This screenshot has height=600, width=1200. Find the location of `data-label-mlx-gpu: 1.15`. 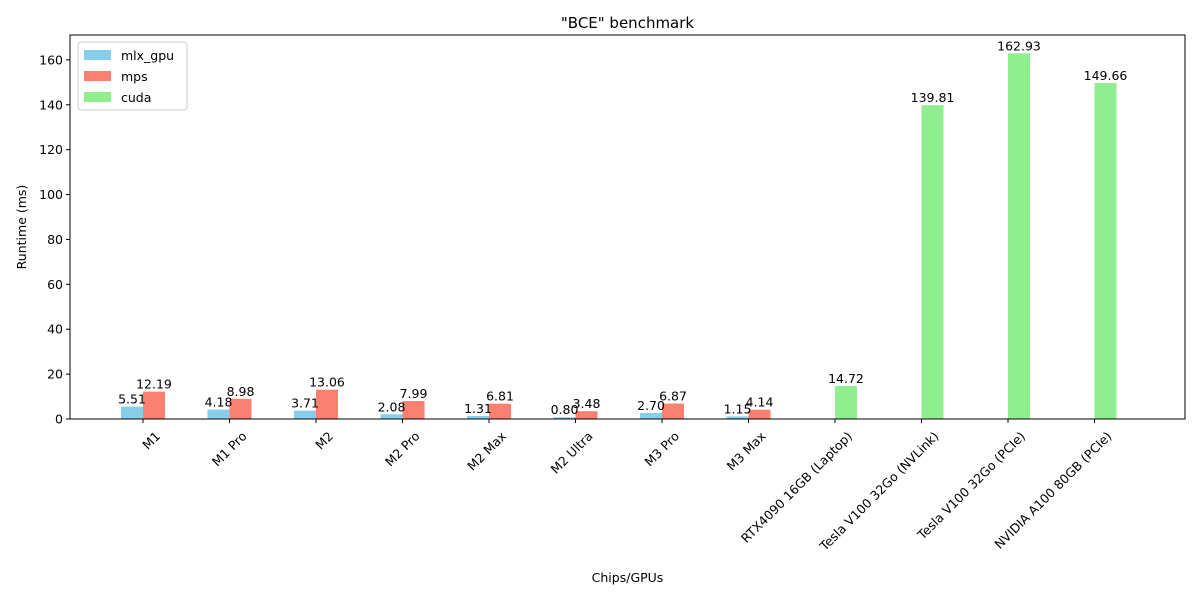

data-label-mlx-gpu: 1.15 is located at coordinates (738, 408).